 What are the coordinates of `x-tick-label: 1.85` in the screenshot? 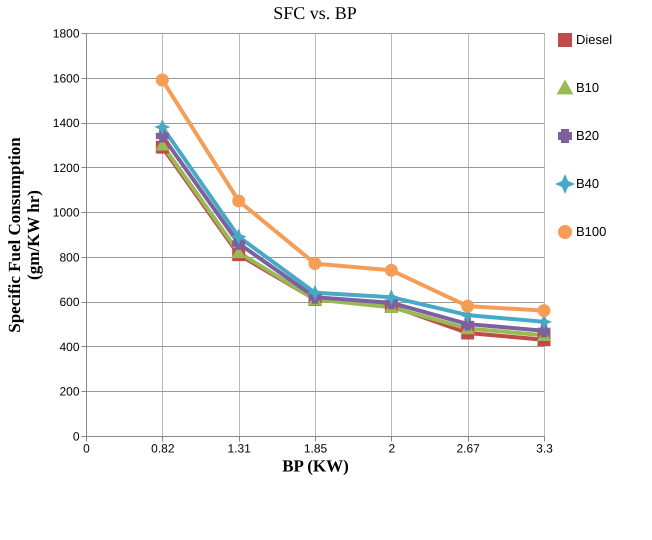 It's located at (316, 449).